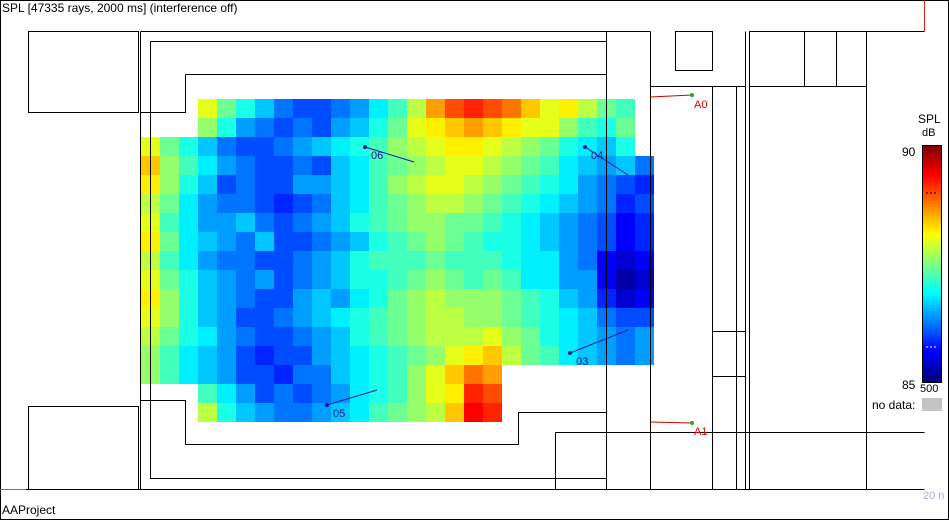 This screenshot has height=520, width=949. What do you see at coordinates (729, 354) in the screenshot?
I see `wall-corridor-mid` at bounding box center [729, 354].